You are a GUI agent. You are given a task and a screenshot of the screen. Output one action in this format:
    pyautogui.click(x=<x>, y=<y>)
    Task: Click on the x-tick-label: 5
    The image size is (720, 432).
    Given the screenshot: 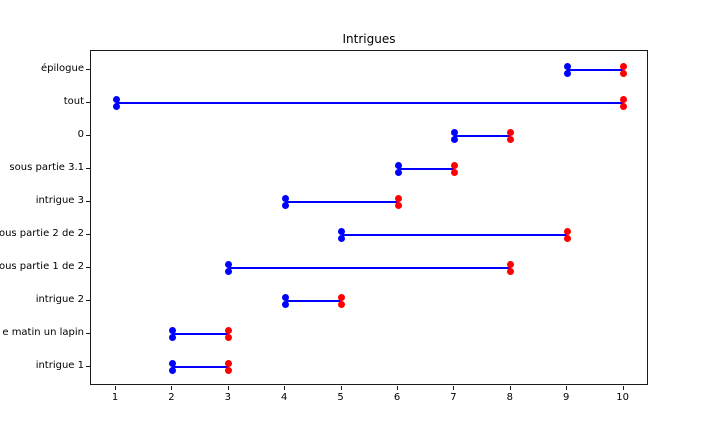 What is the action you would take?
    pyautogui.click(x=340, y=397)
    